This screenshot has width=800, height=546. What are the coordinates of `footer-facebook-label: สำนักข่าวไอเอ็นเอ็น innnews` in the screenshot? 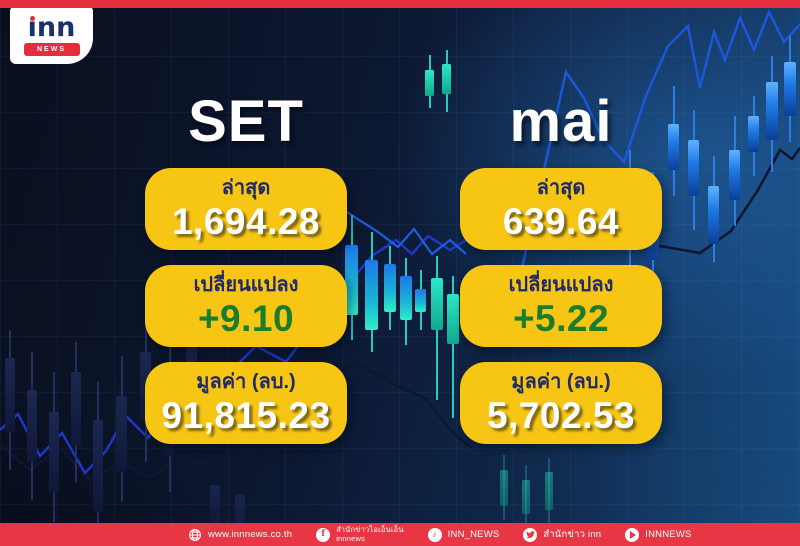 It's located at (370, 533).